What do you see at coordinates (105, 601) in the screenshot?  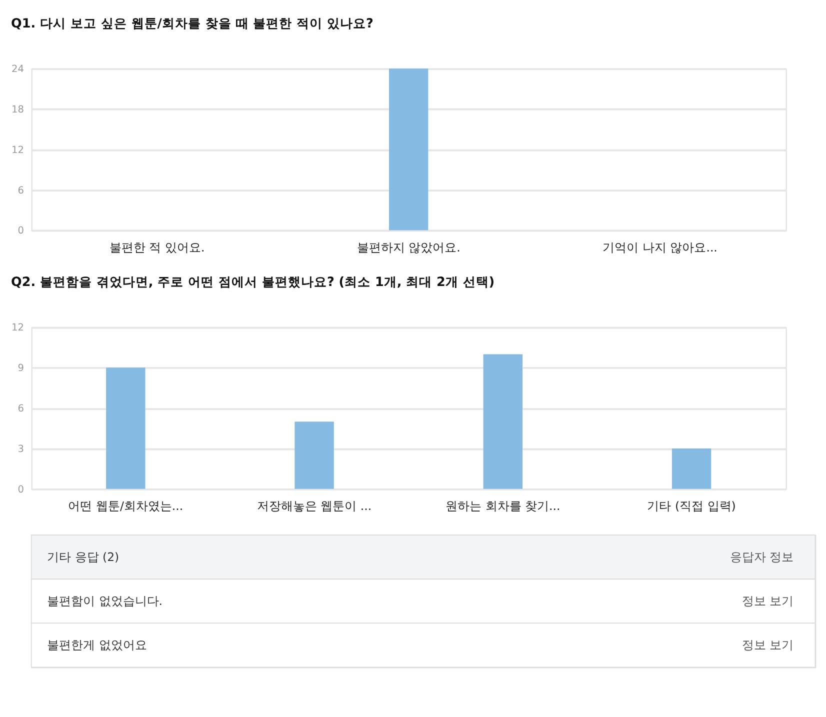 I see `text: 불편함이 없었습니다.` at bounding box center [105, 601].